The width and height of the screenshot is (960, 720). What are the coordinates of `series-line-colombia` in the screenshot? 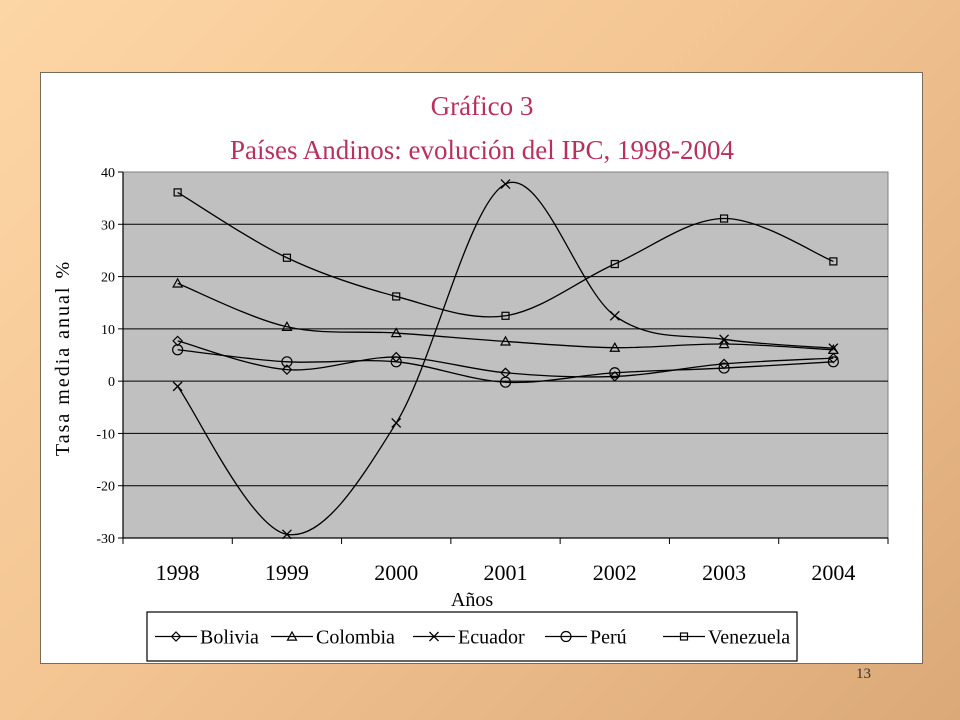 It's located at (505, 316).